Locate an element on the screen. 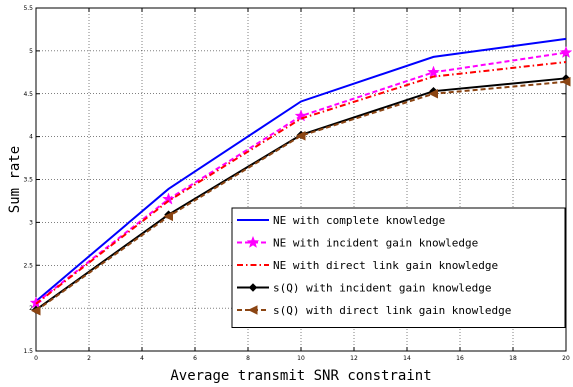  x-tick-label: 6 is located at coordinates (195, 358).